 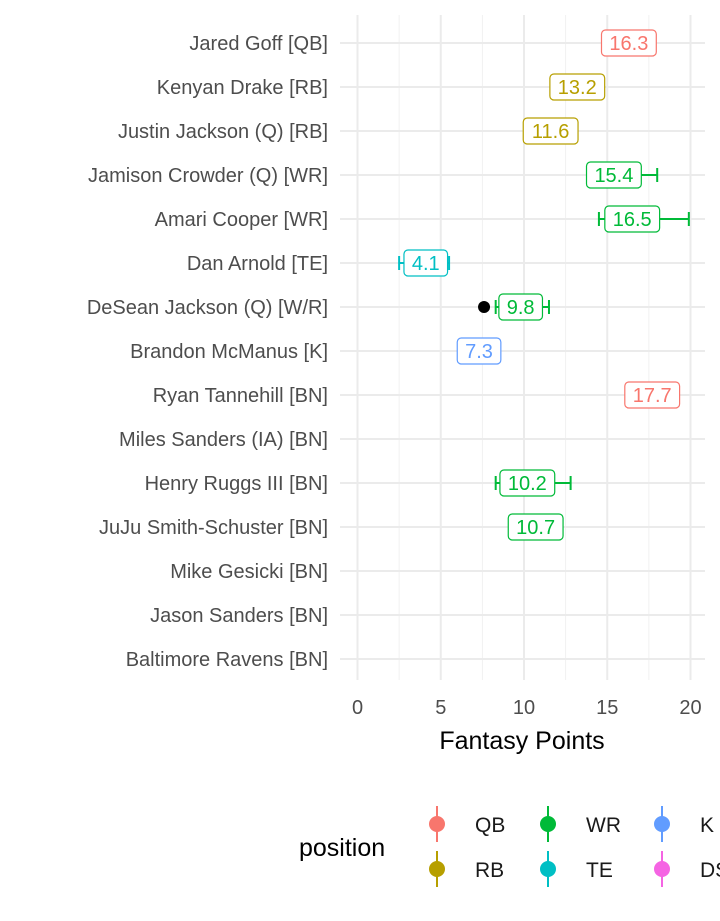 What do you see at coordinates (257, 264) in the screenshot?
I see `y-tick-label: Dan Arnold [TE]` at bounding box center [257, 264].